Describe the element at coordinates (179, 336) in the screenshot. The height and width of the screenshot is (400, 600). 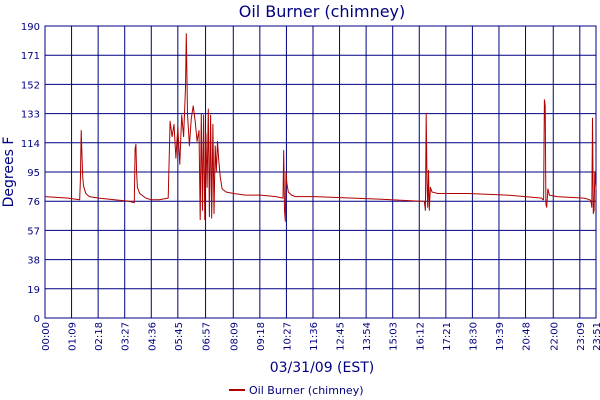
I see `x-tick-label: 05:45` at that location.